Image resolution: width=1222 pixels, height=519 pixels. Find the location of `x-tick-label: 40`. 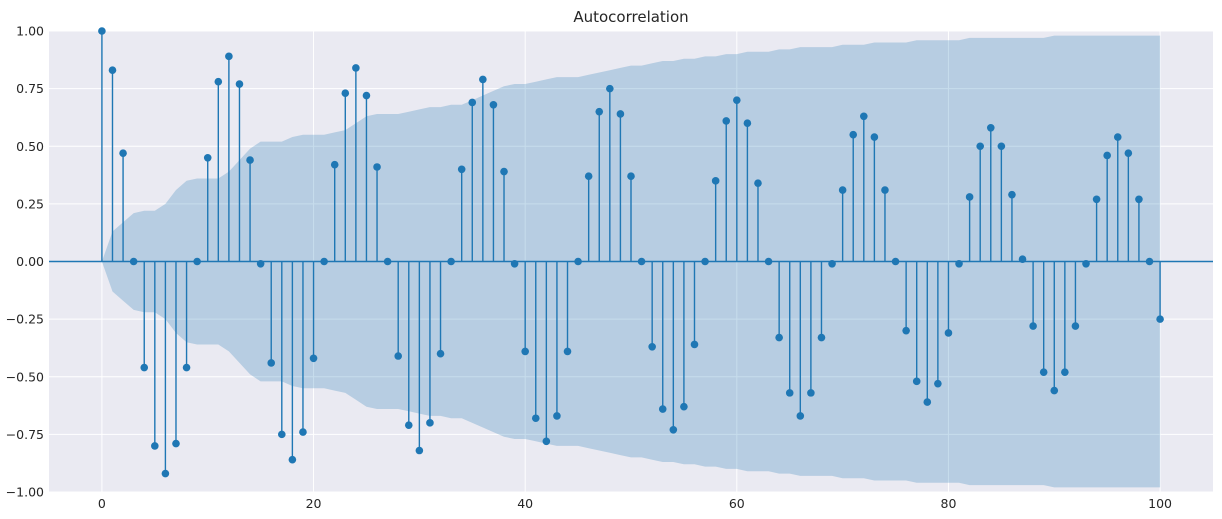

x-tick-label: 40 is located at coordinates (525, 503).